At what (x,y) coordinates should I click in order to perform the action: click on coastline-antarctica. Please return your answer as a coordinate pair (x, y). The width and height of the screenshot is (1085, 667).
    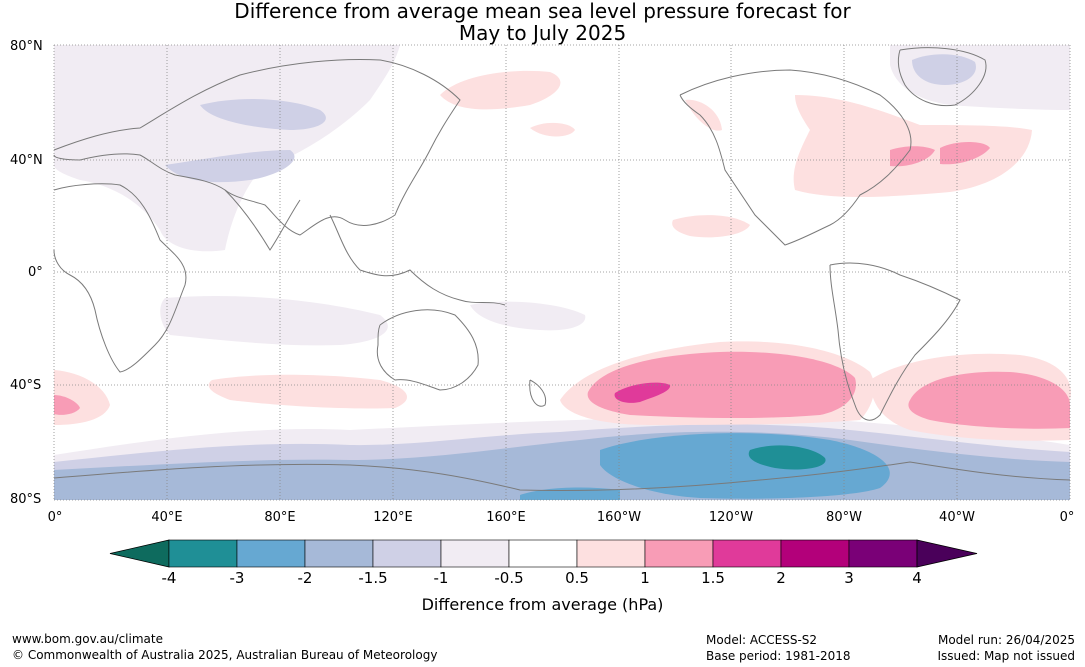
    Looking at the image, I should click on (562, 476).